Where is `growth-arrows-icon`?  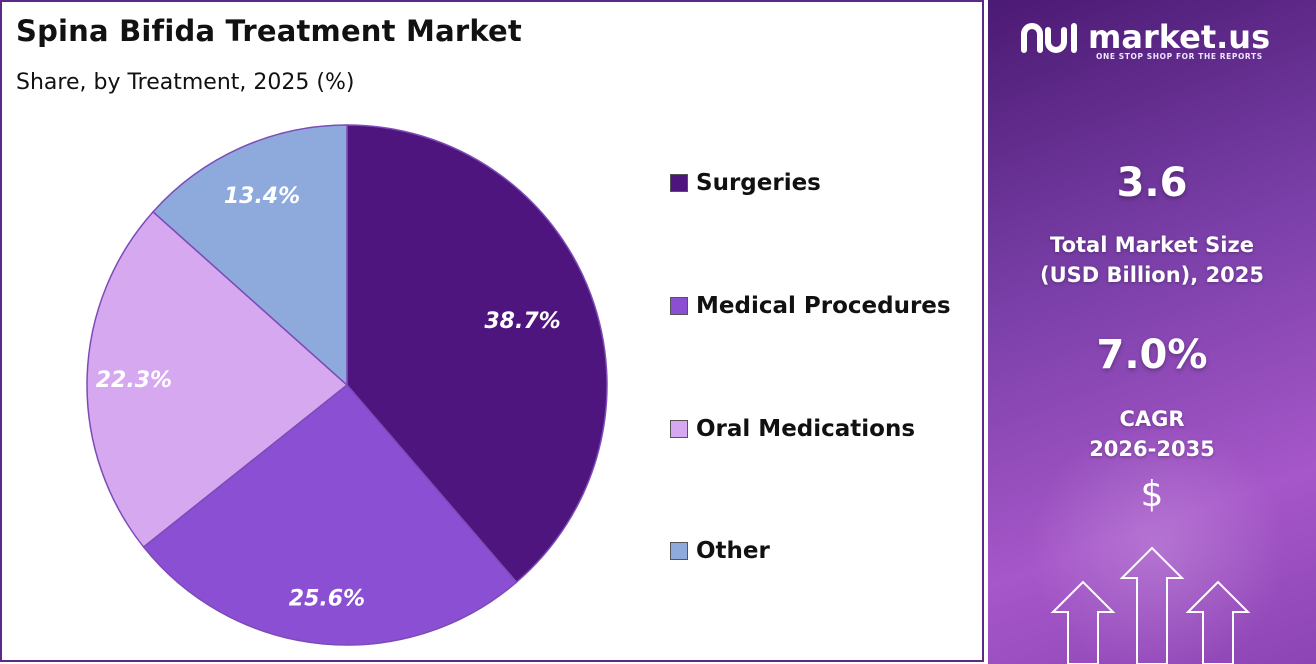
growth-arrows-icon is located at coordinates (1150, 605).